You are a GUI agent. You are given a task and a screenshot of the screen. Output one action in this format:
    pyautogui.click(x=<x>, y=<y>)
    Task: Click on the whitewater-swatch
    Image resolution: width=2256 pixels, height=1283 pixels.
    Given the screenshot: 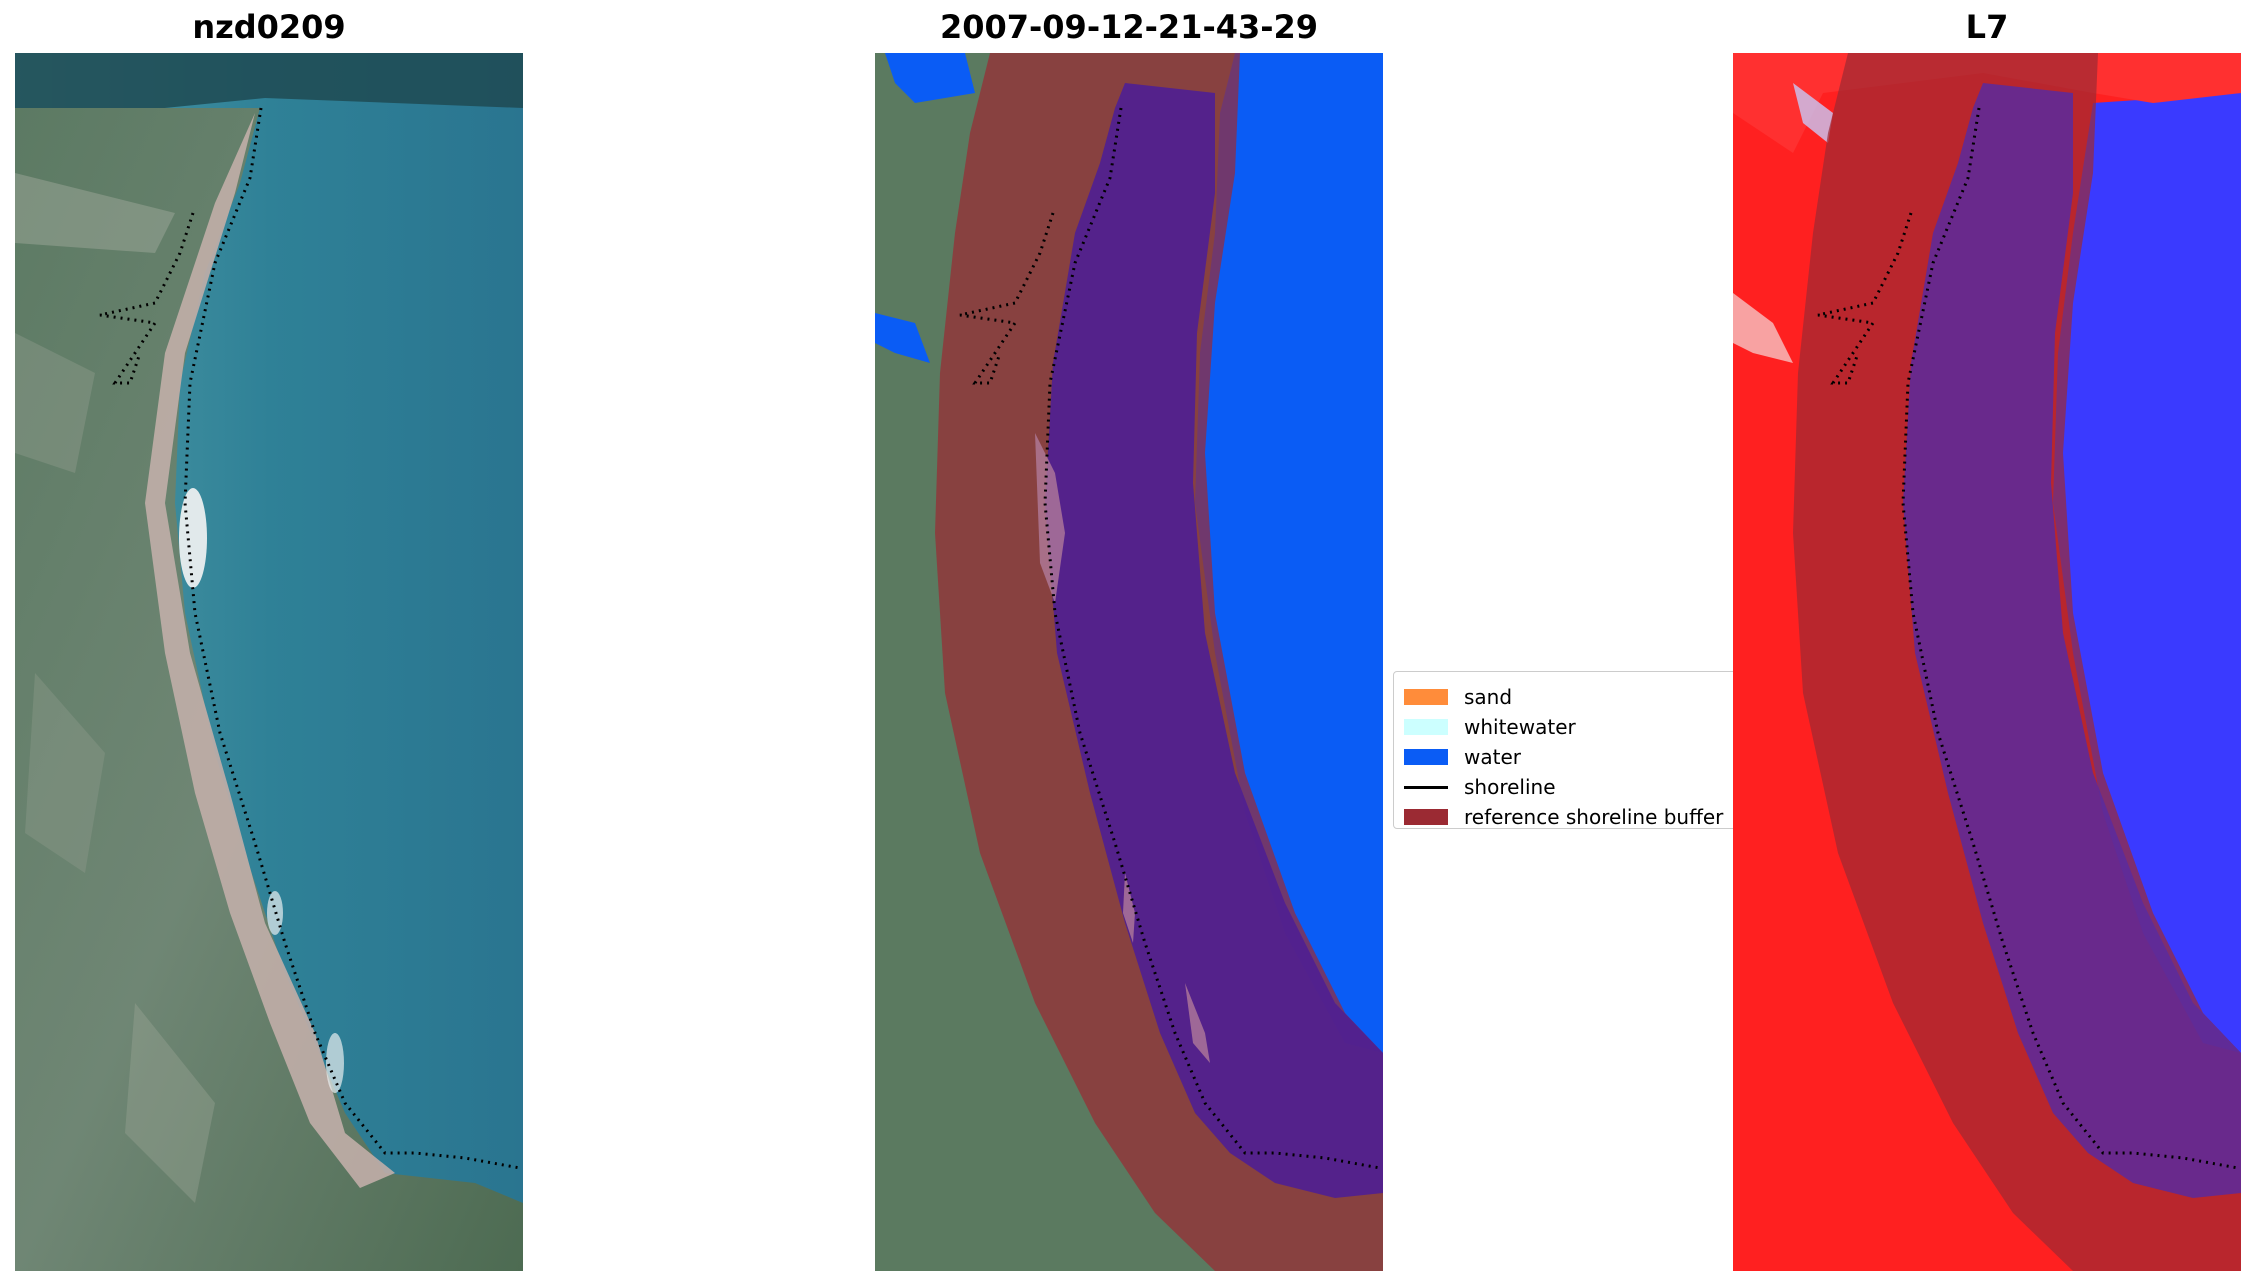 What is the action you would take?
    pyautogui.click(x=1426, y=727)
    